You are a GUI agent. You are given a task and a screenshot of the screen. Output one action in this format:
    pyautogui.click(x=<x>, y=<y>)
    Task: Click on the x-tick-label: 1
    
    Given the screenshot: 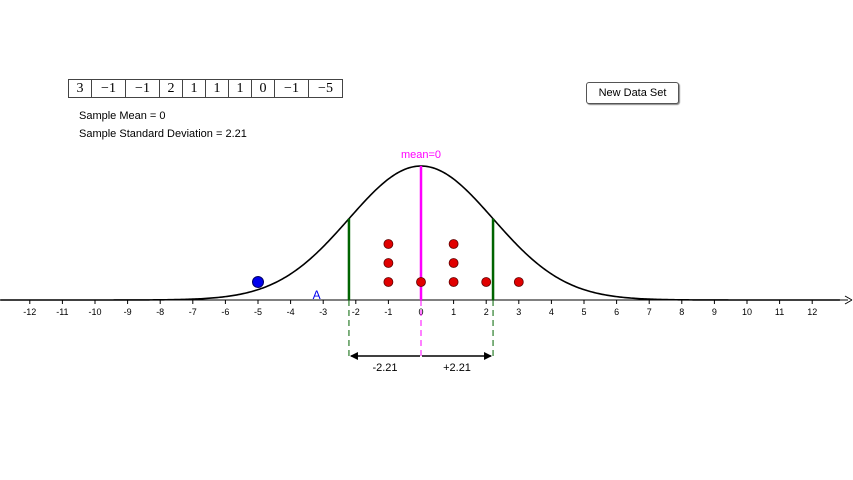 What is the action you would take?
    pyautogui.click(x=453, y=312)
    